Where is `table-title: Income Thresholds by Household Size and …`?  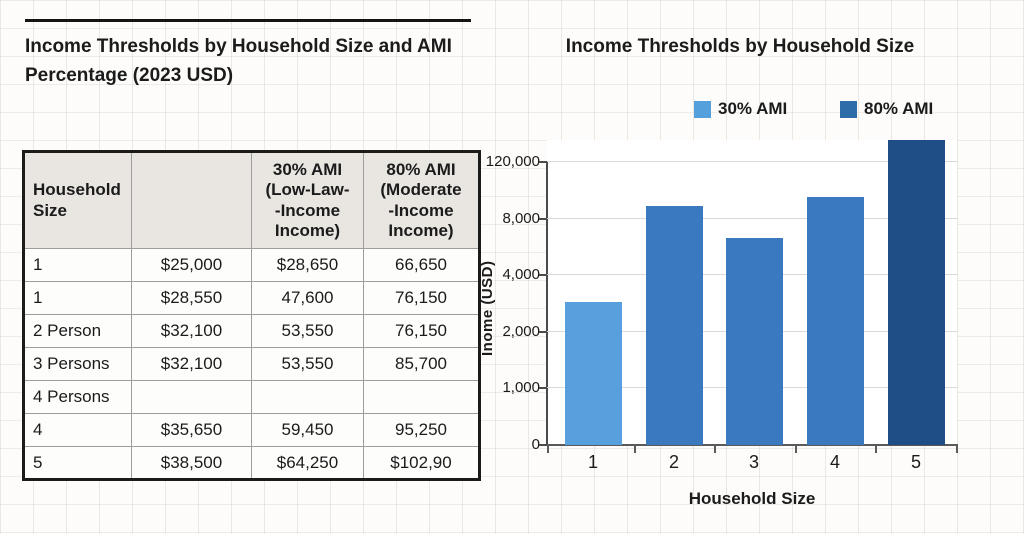
table-title: Income Thresholds by Household Size and … is located at coordinates (238, 61).